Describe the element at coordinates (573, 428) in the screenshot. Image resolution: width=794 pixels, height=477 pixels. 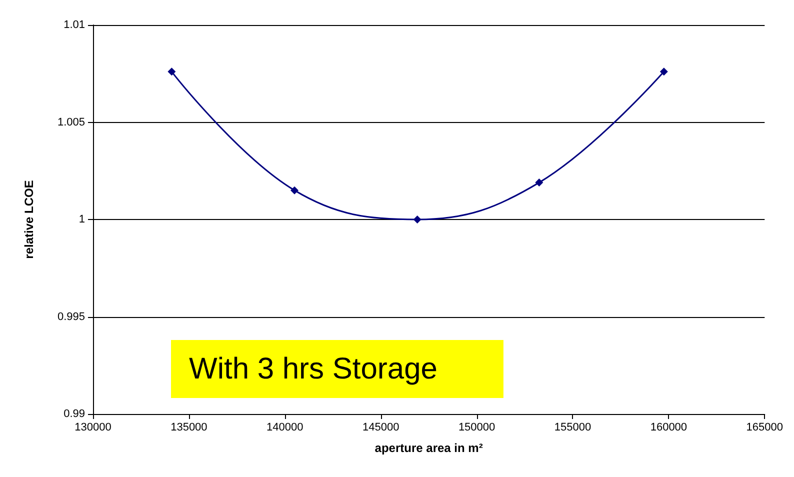
I see `x-tick-label: 155000` at that location.